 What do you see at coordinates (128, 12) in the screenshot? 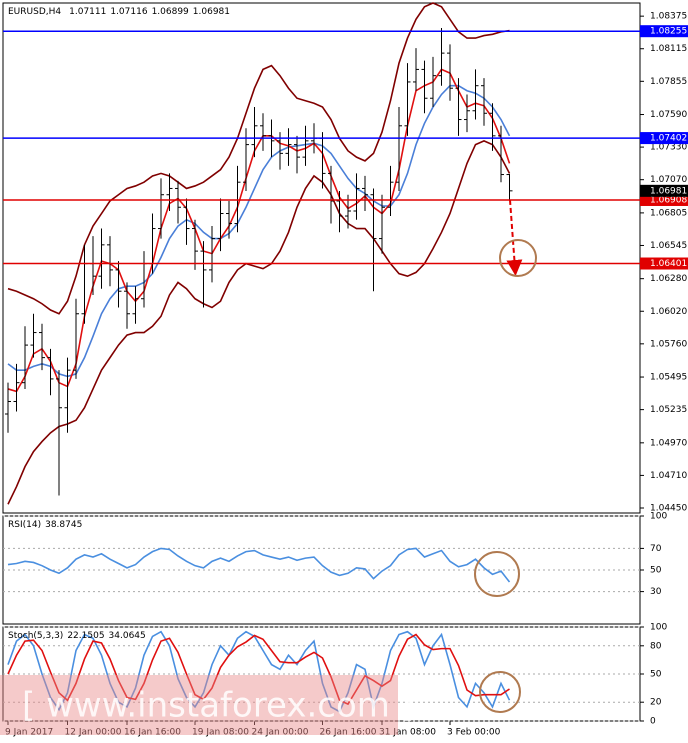
I see `header-value: 1.07116` at bounding box center [128, 12].